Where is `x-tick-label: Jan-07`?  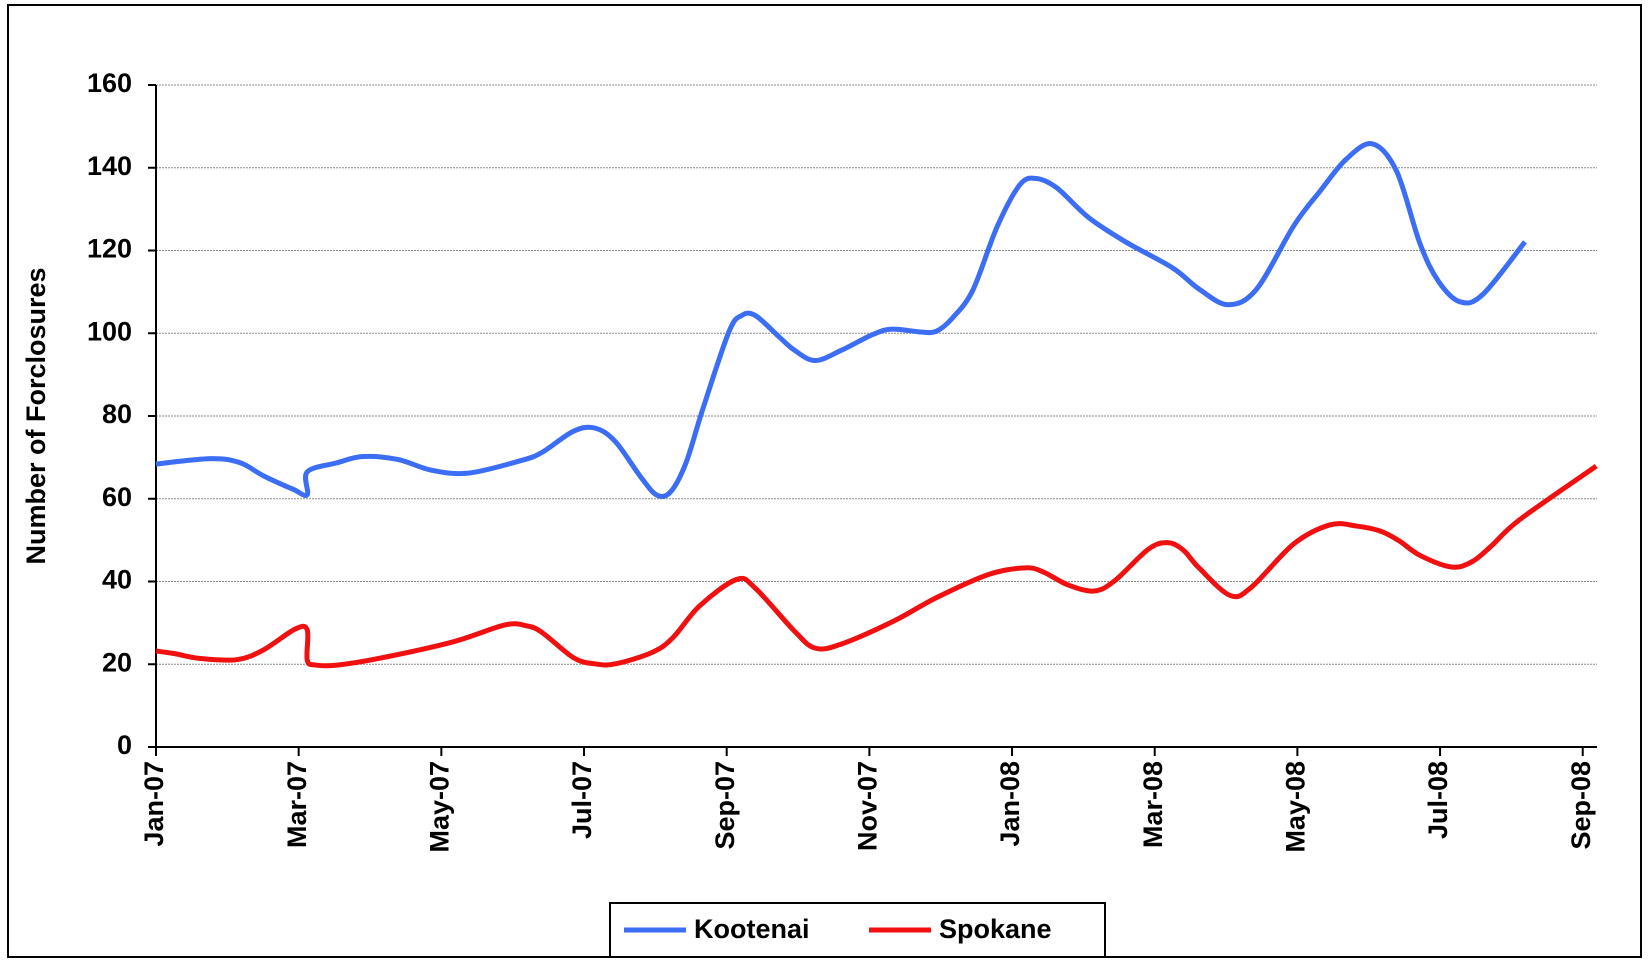 x-tick-label: Jan-07 is located at coordinates (154, 804).